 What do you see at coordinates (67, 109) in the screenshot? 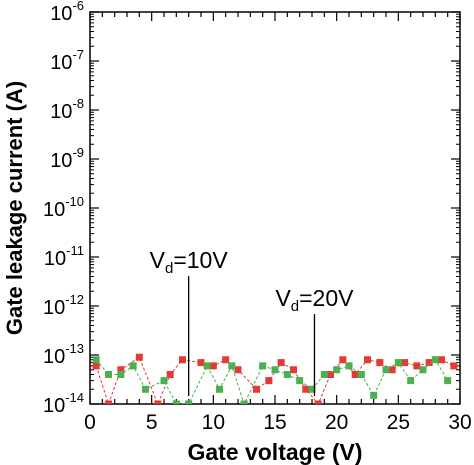
I see `y-tick-label: 10⁻⁸` at bounding box center [67, 109].